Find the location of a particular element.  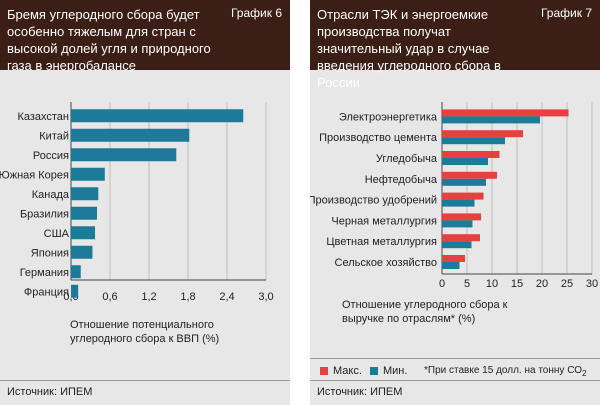

x-tick-label: 0 is located at coordinates (442, 284).